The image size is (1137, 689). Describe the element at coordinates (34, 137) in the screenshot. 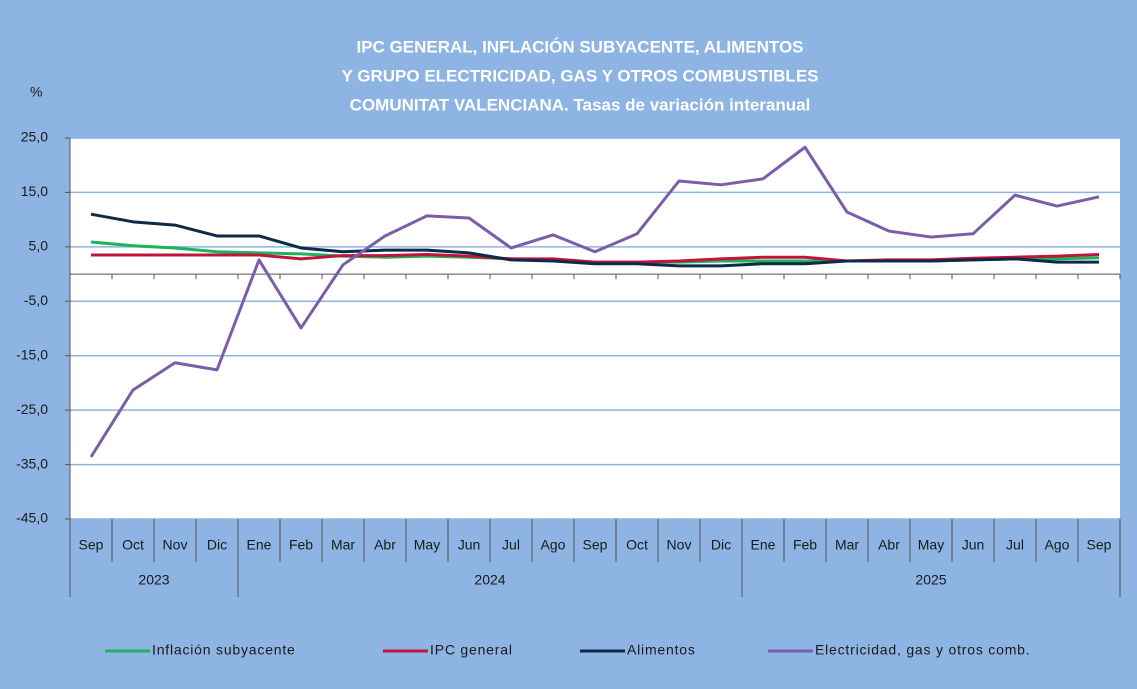

I see `y-tick-label: 25,0` at that location.